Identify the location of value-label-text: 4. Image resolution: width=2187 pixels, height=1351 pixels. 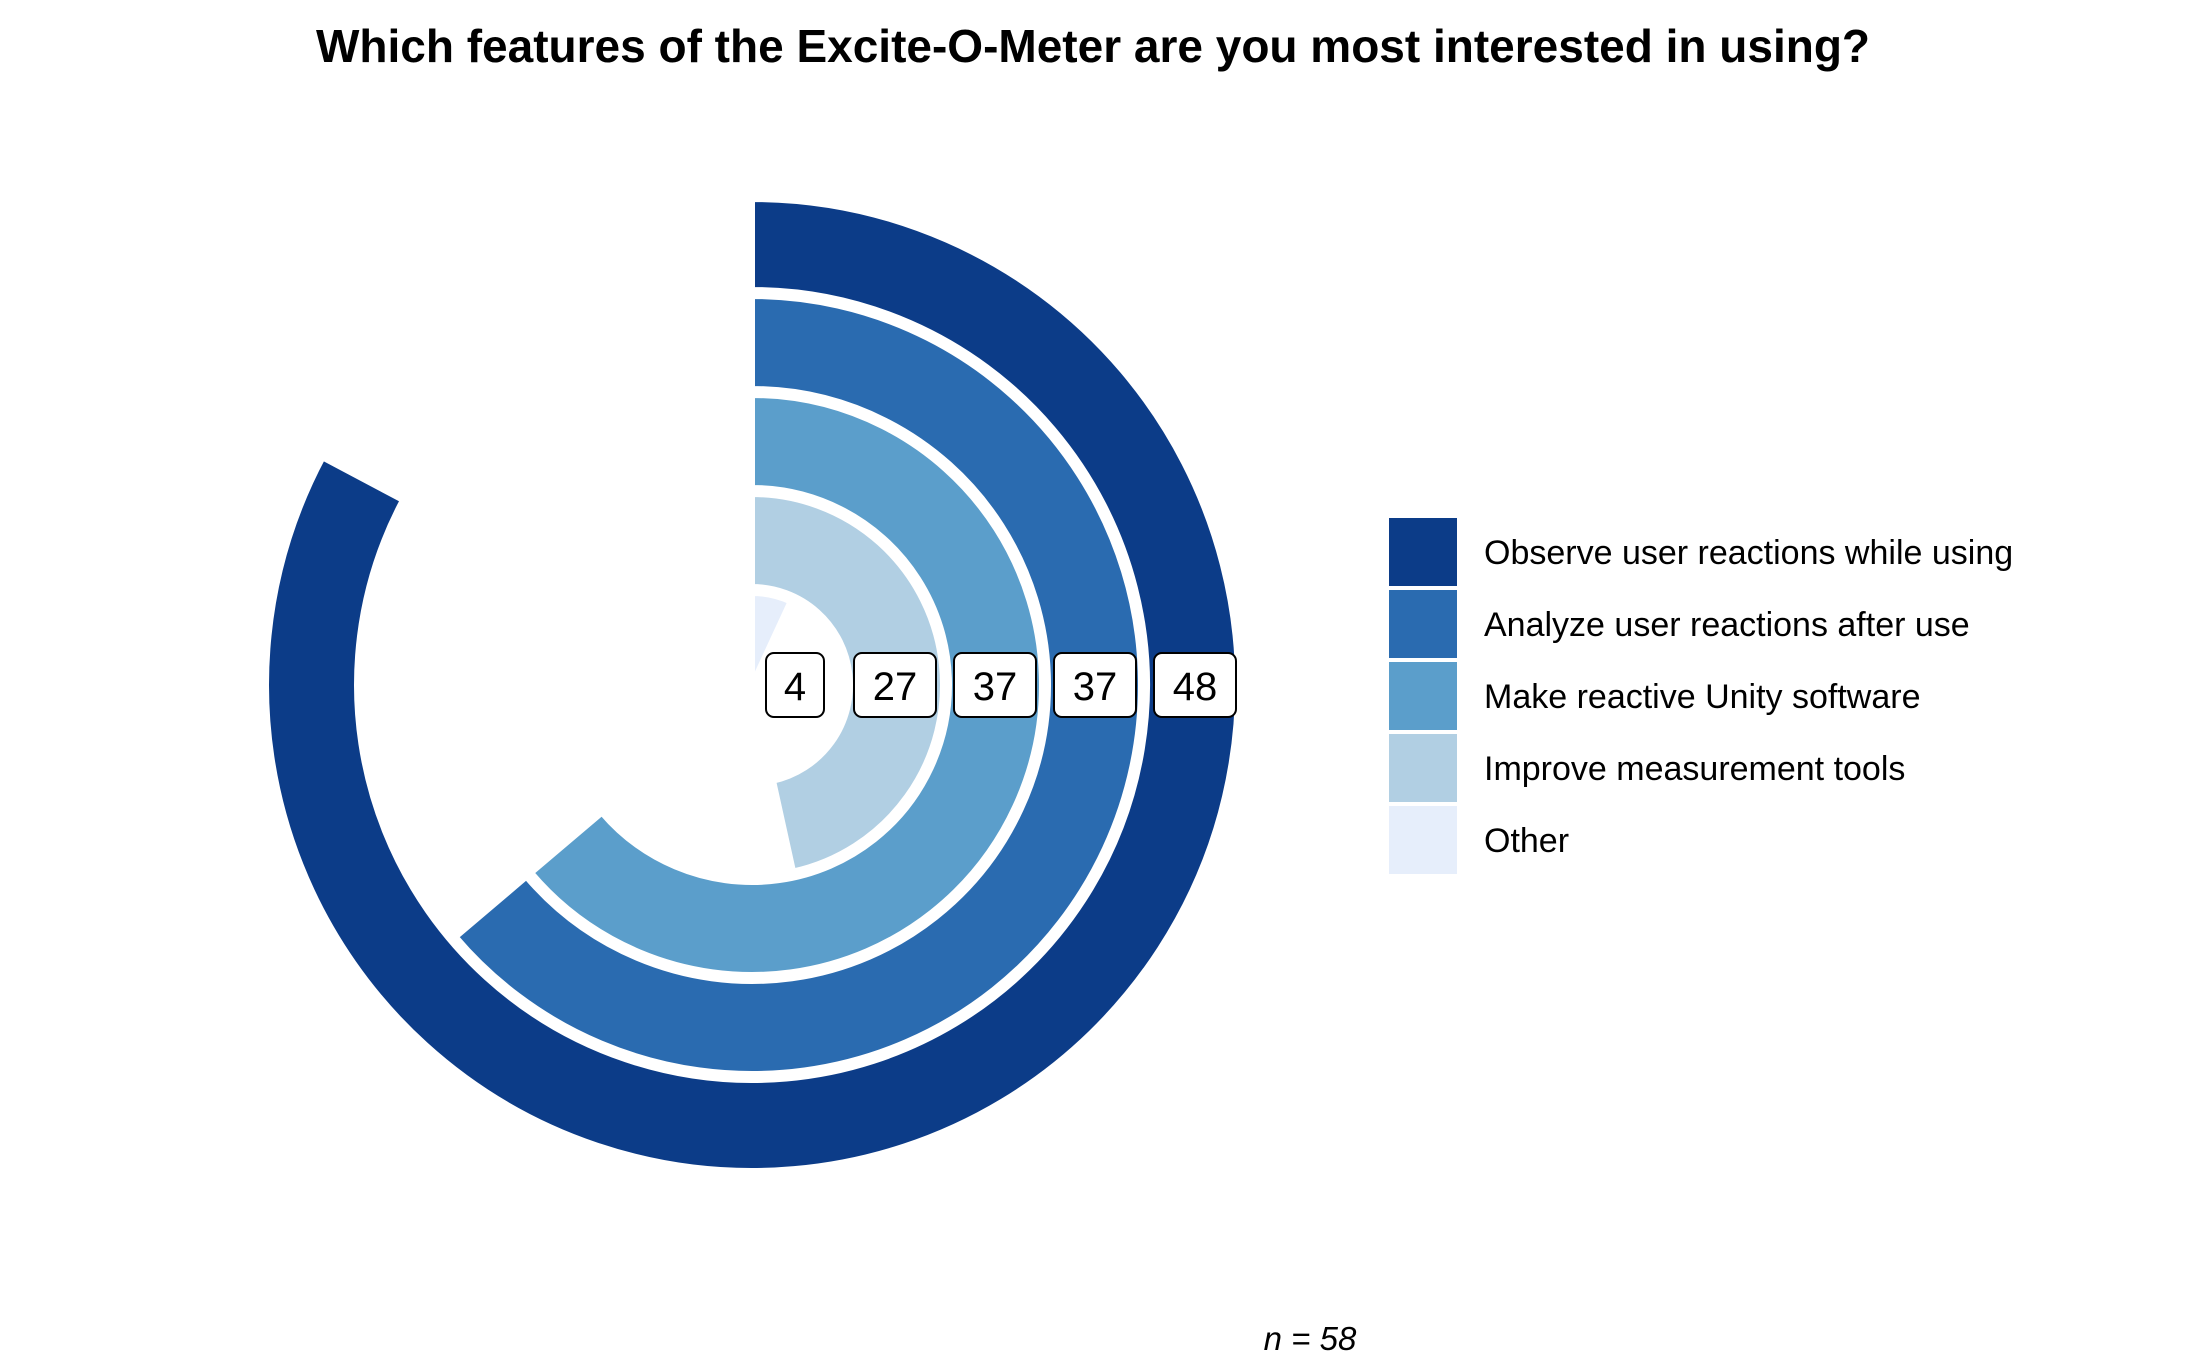
(795, 687).